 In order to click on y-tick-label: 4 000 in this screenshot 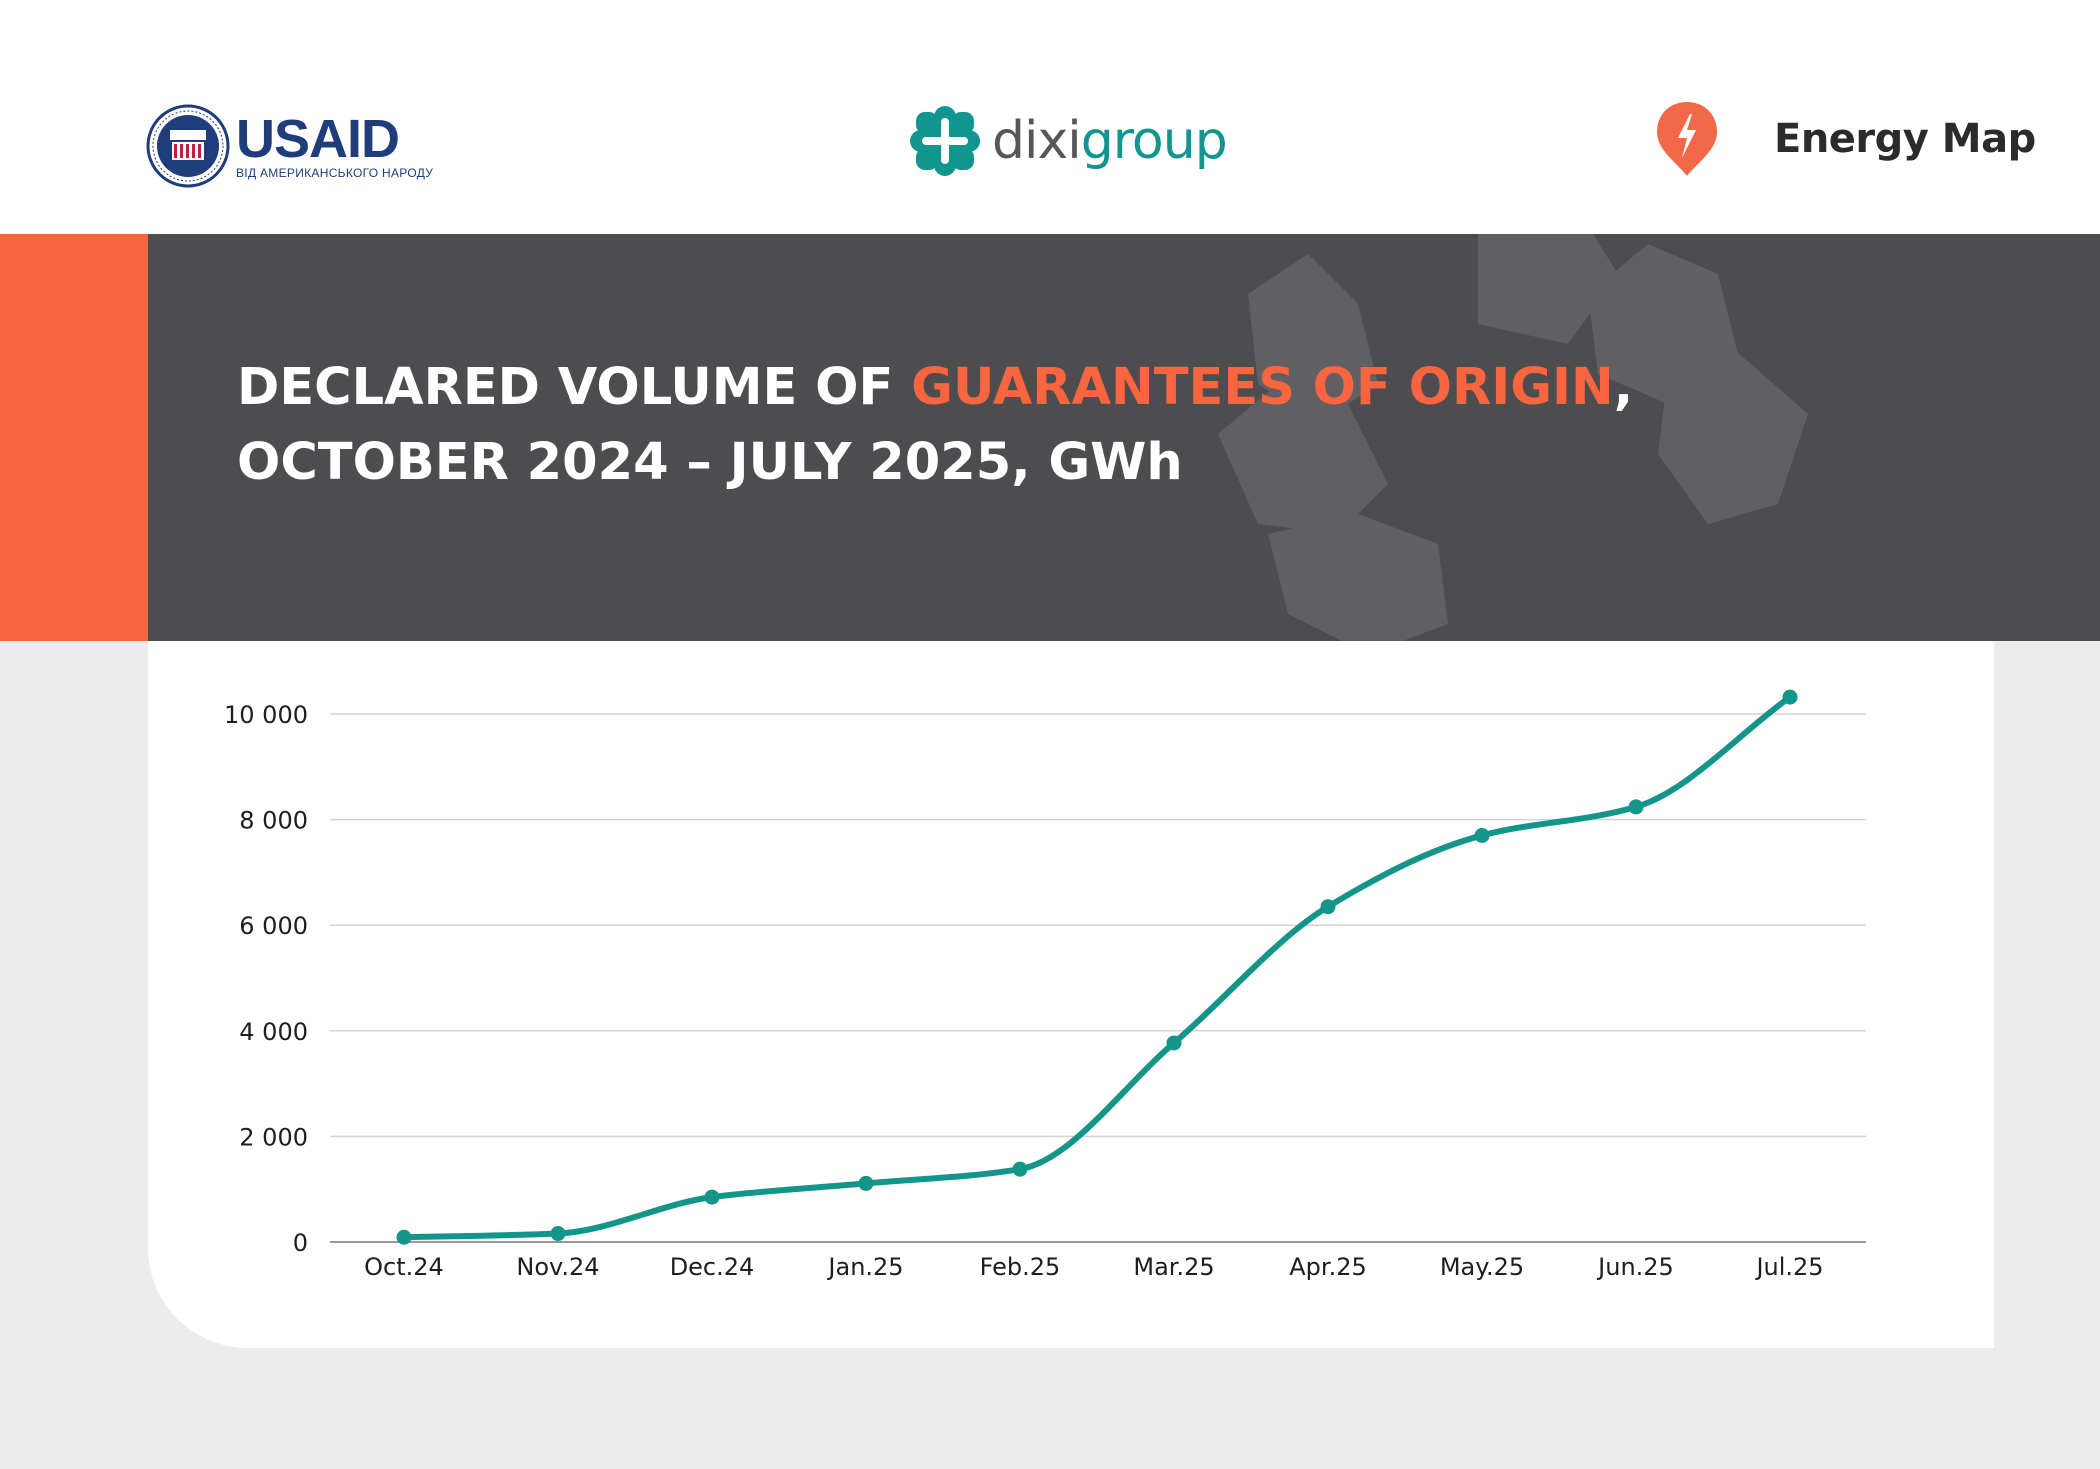, I will do `click(273, 1032)`.